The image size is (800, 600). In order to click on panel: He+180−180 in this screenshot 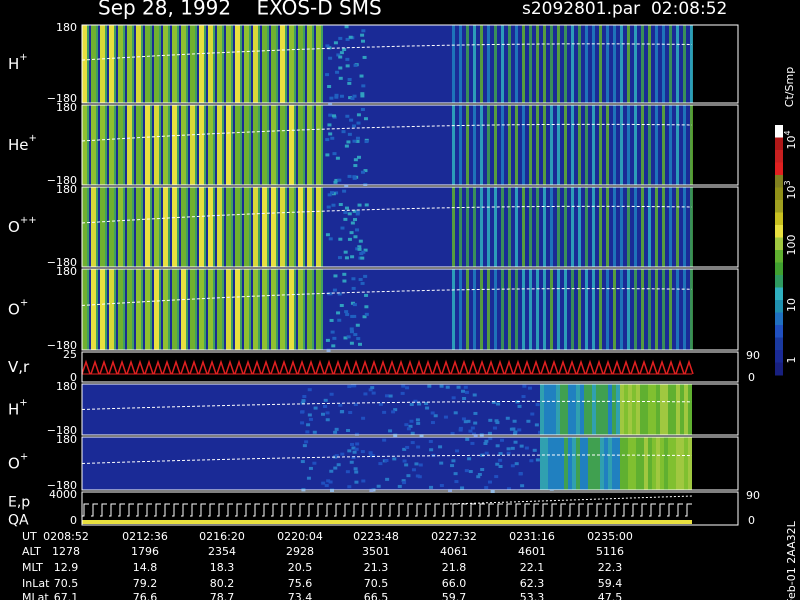, I will do `click(373, 144)`.